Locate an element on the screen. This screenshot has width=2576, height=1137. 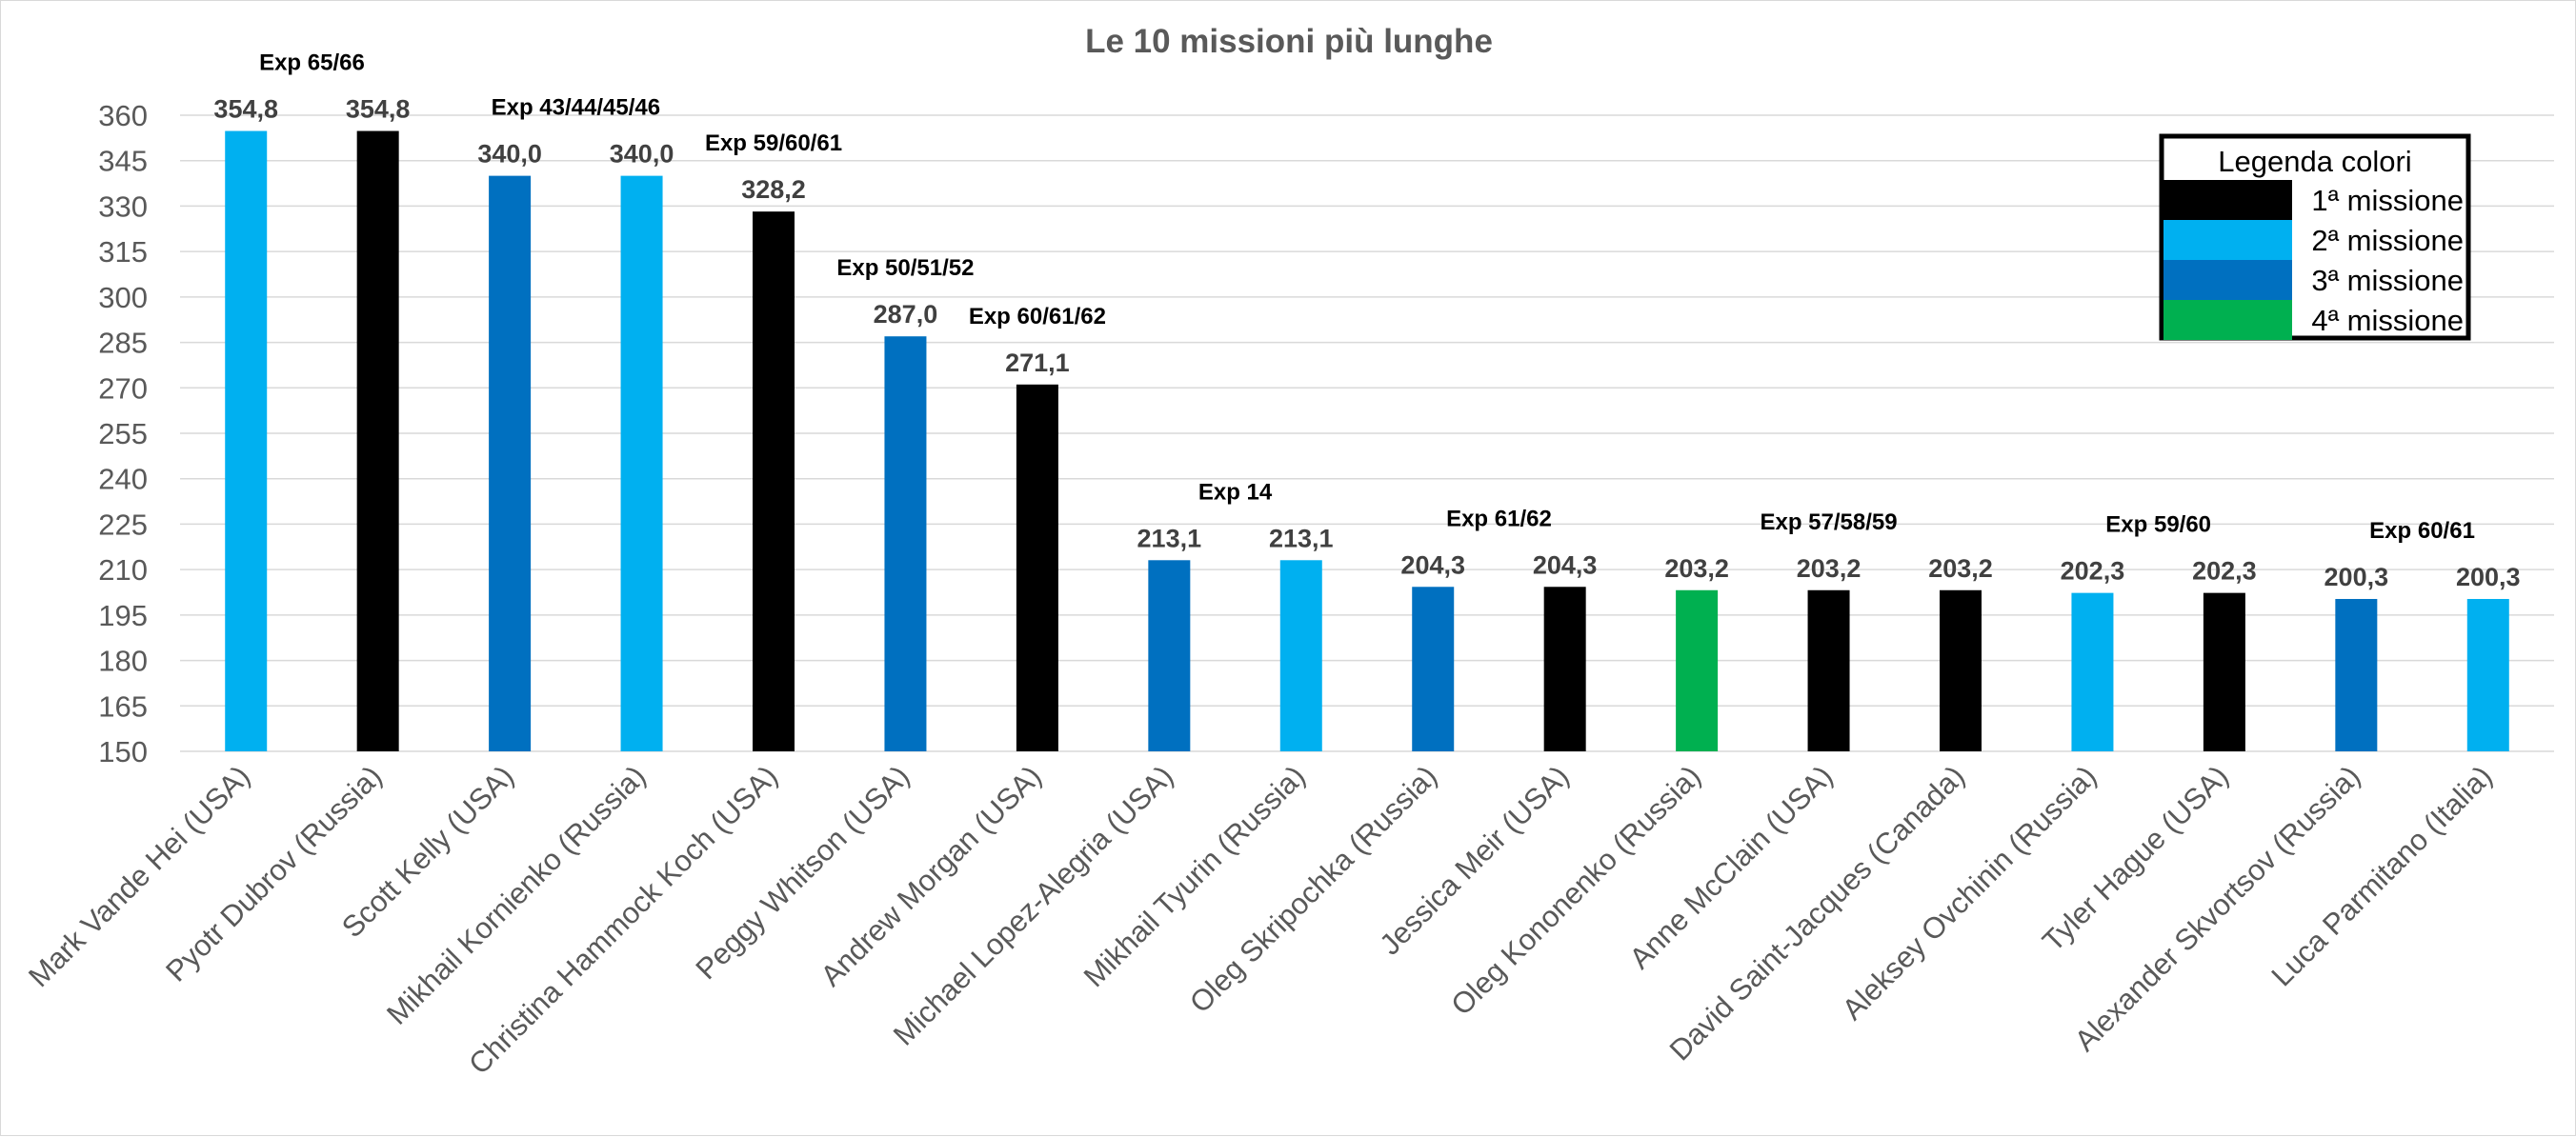
expedition-annotation: Exp 59/60 is located at coordinates (2158, 525).